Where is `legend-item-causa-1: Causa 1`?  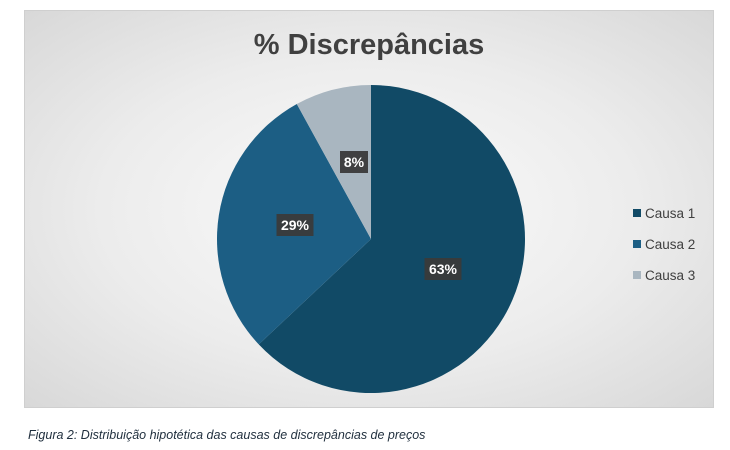
legend-item-causa-1: Causa 1 is located at coordinates (664, 213).